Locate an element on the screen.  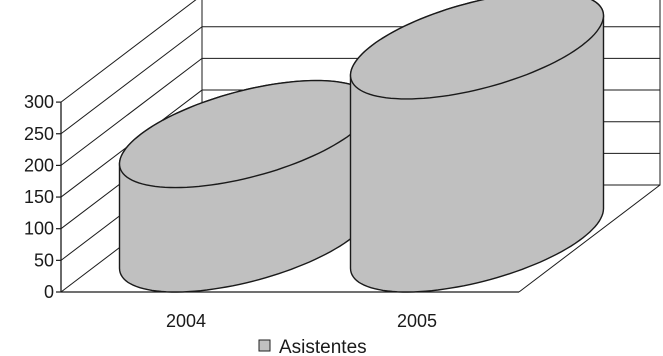
floor-right-edge is located at coordinates (589, 238).